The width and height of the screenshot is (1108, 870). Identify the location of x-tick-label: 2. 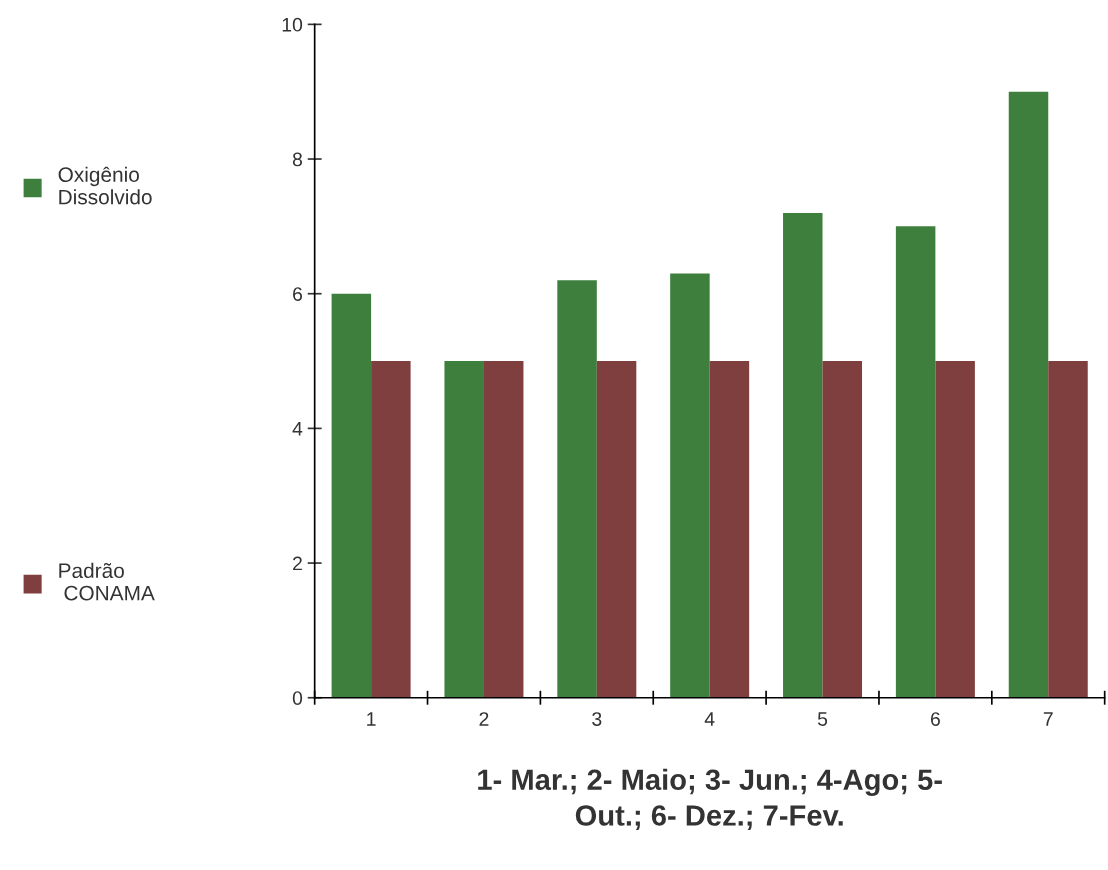
(484, 719).